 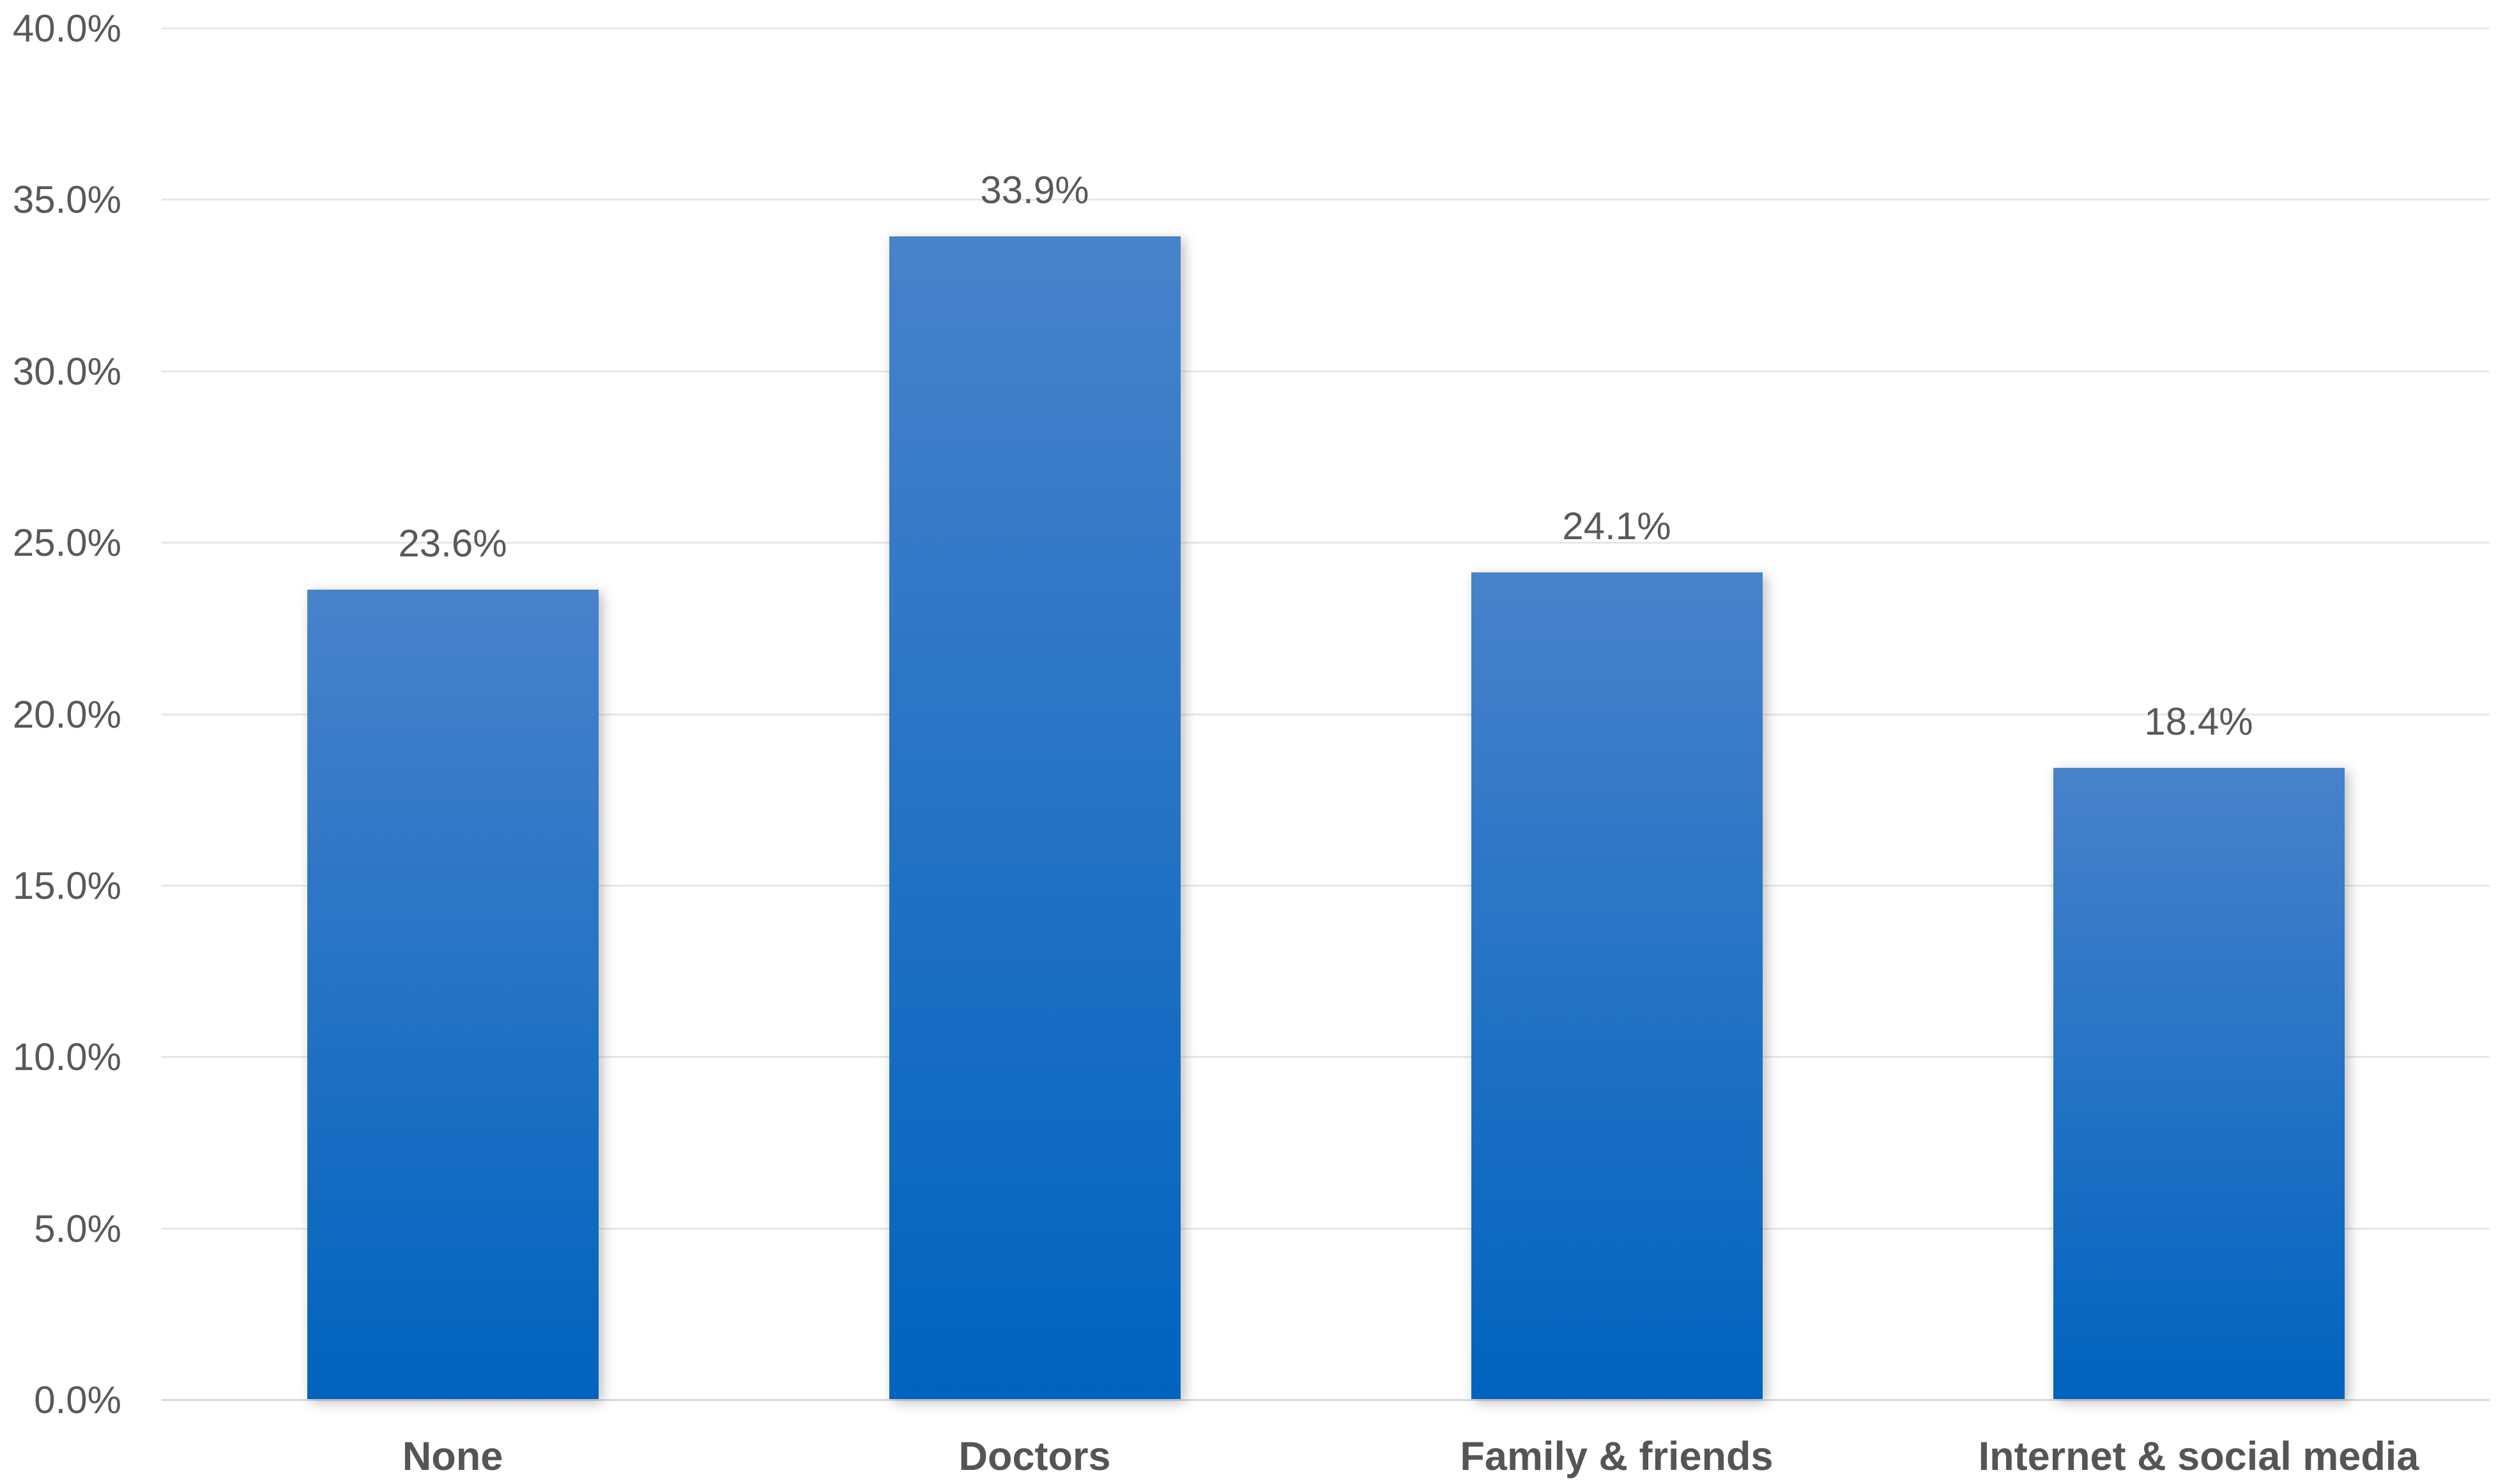 What do you see at coordinates (2199, 1456) in the screenshot?
I see `category-label-internet-and-social-media: Internet & social media` at bounding box center [2199, 1456].